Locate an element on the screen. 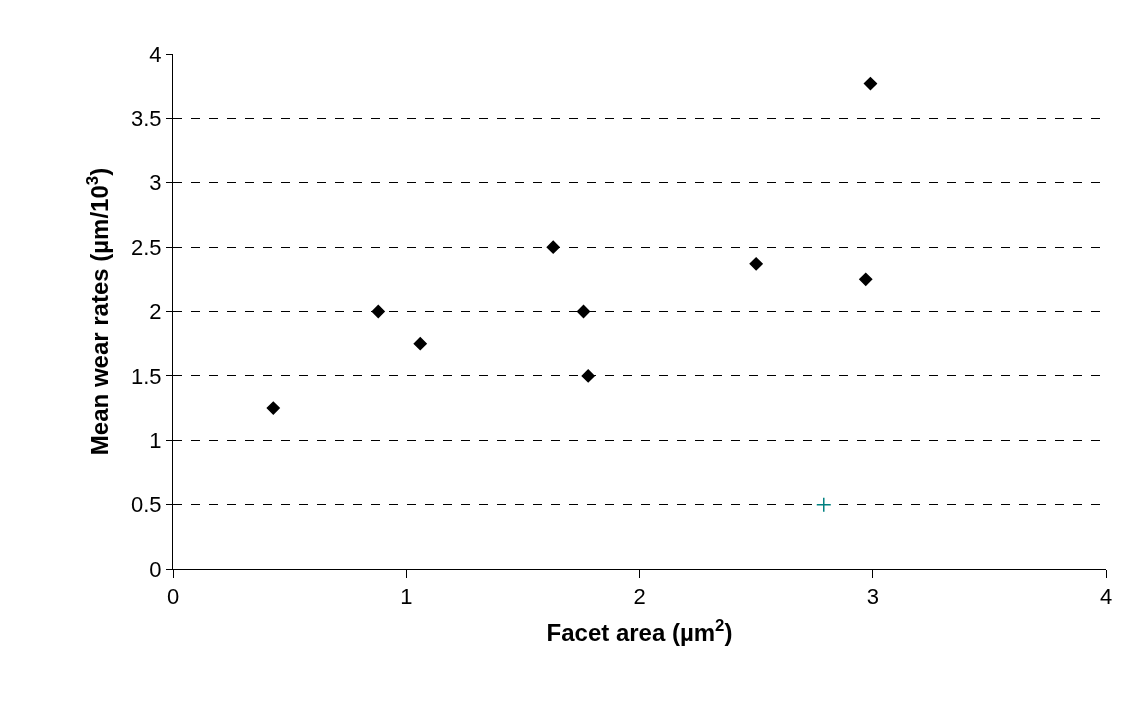  x-tick-label: 1 is located at coordinates (406, 597).